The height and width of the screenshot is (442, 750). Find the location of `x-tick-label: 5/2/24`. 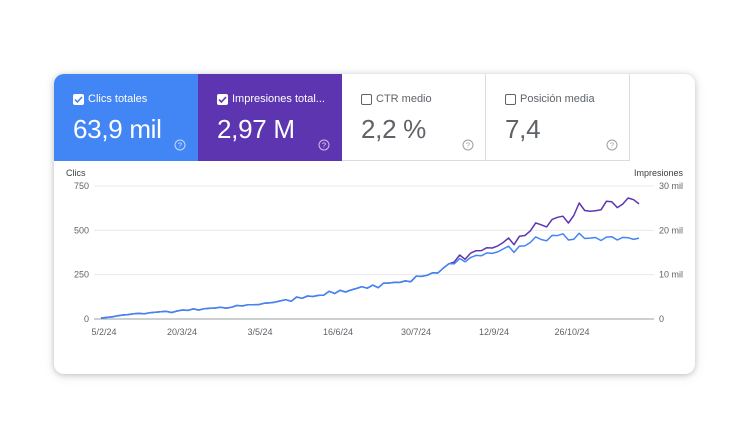

x-tick-label: 5/2/24 is located at coordinates (103, 332).